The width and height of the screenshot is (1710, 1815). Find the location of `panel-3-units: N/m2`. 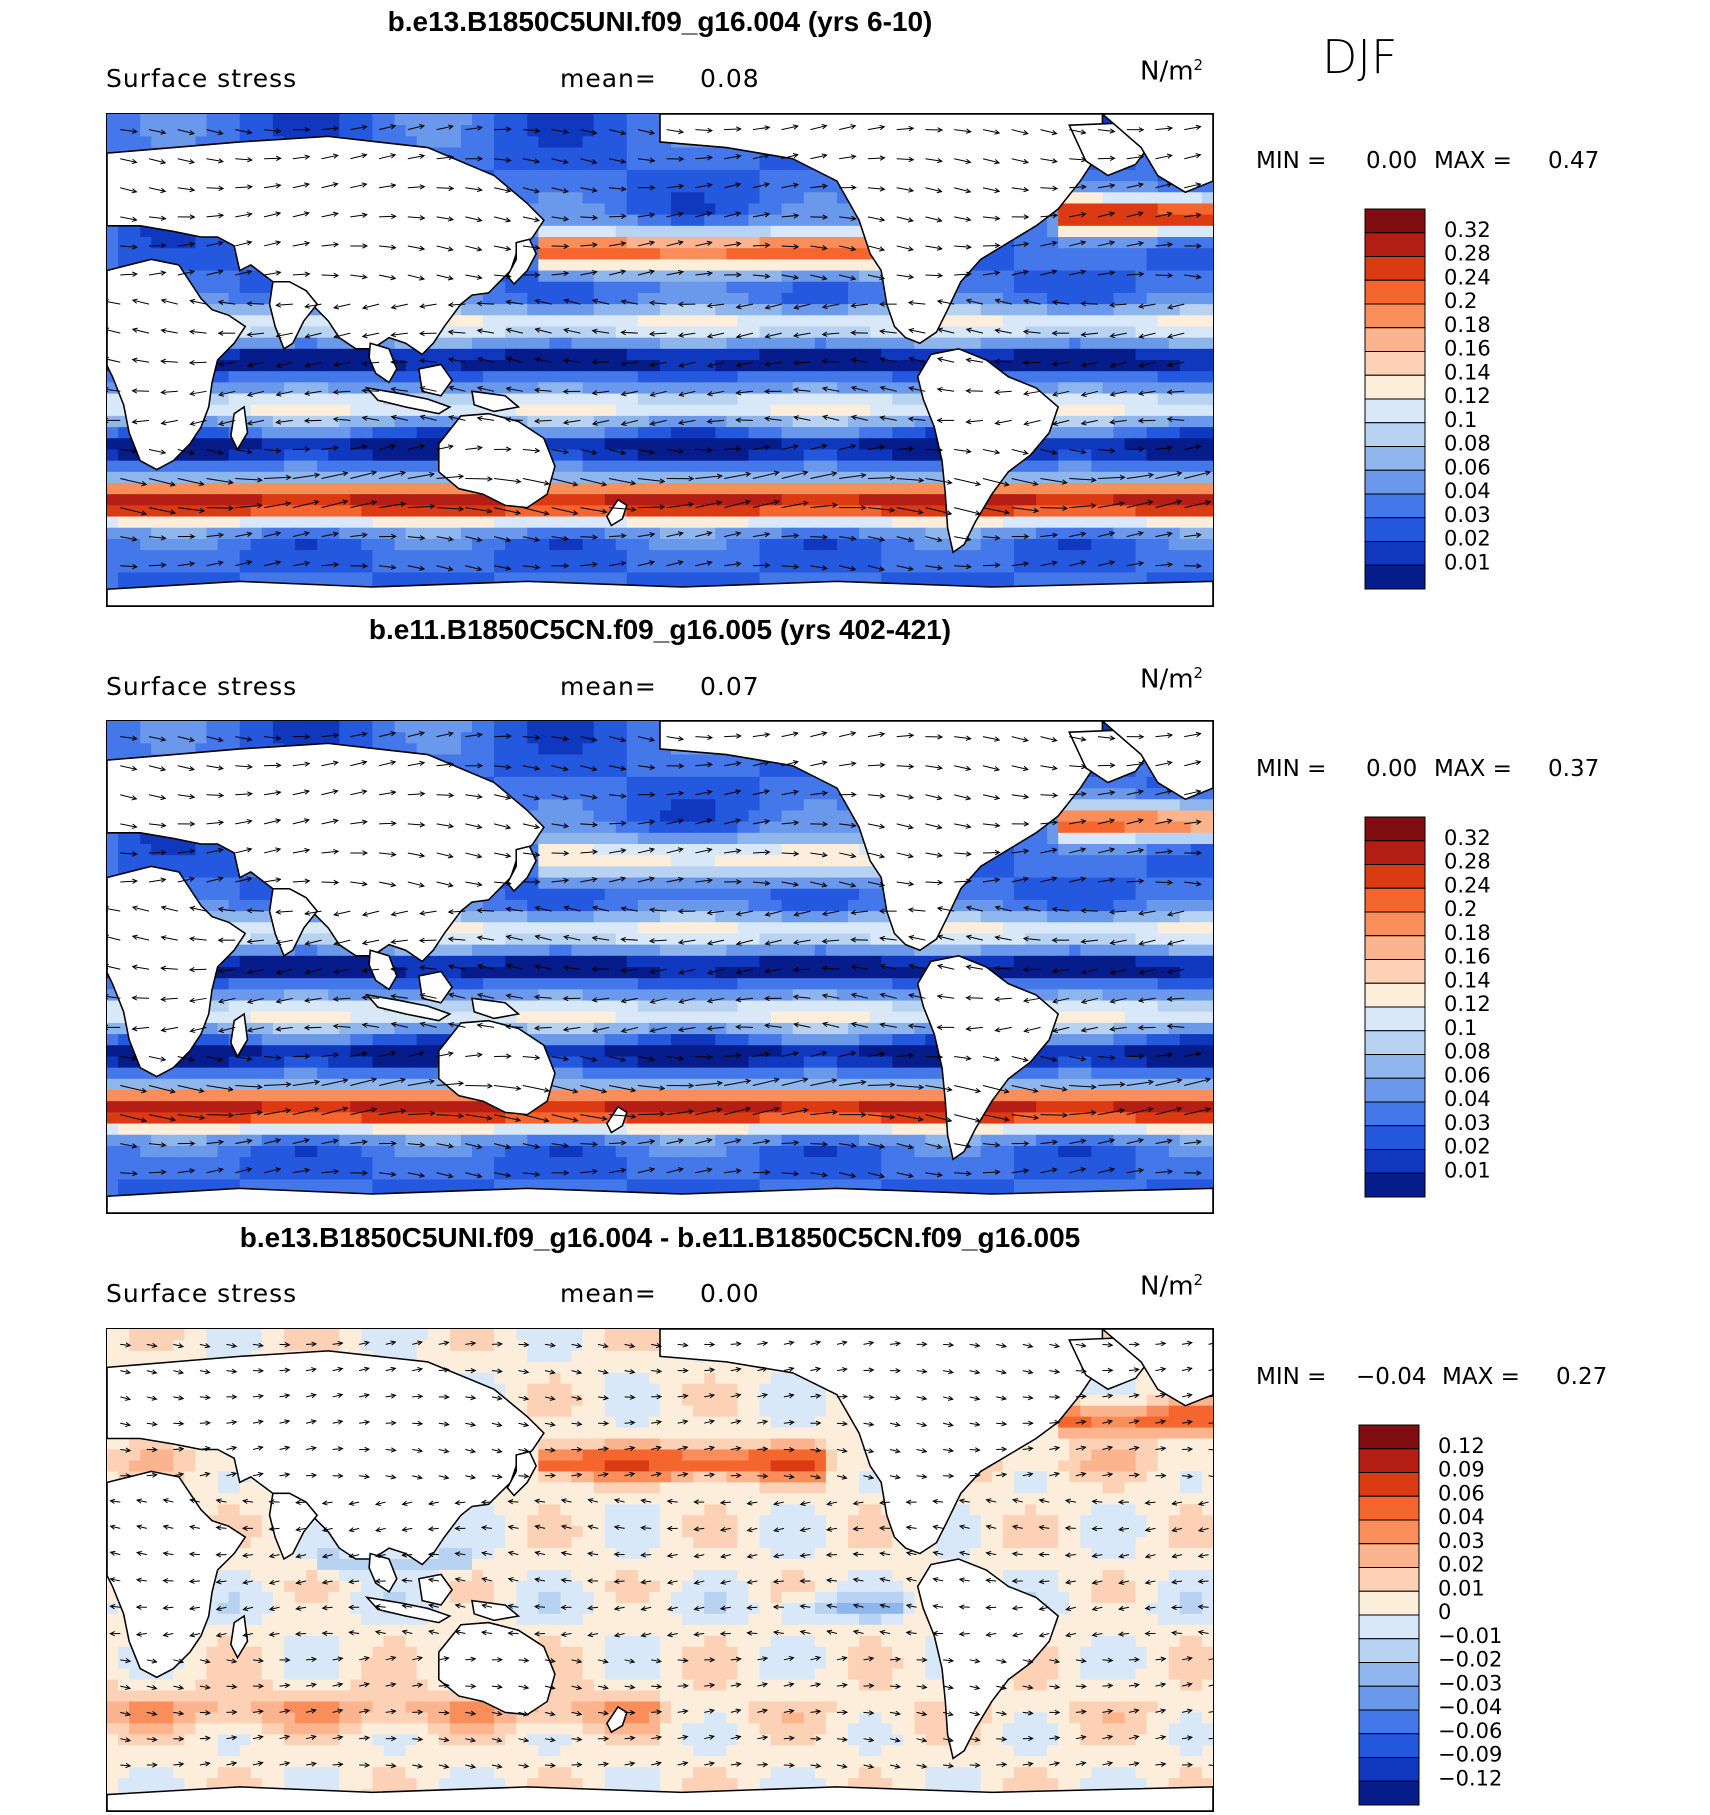

panel-3-units: N/m2 is located at coordinates (1172, 1286).